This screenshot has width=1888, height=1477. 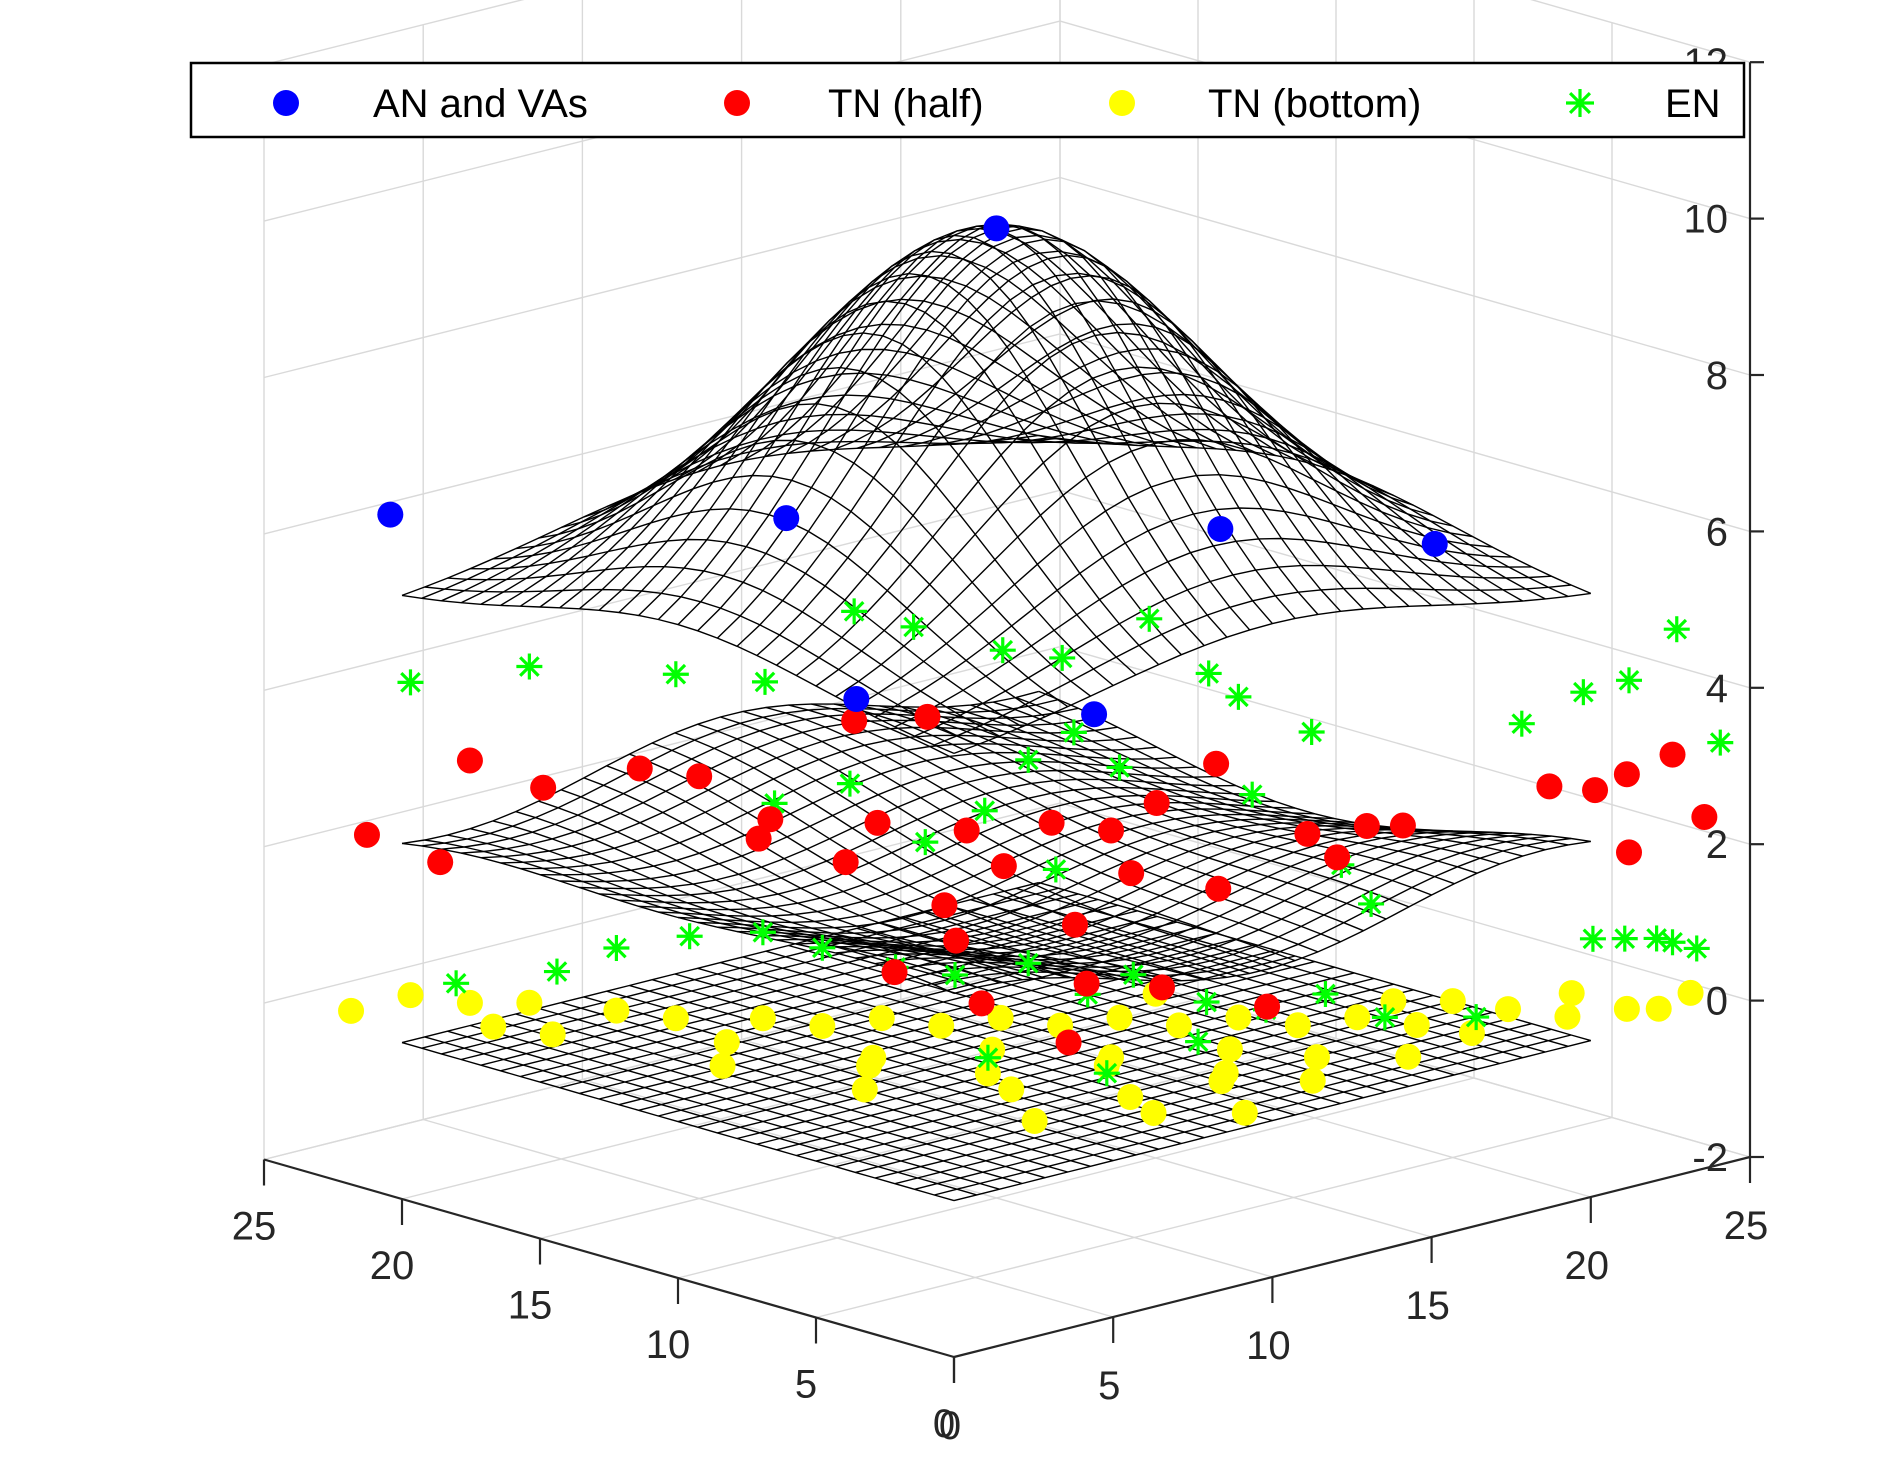 I want to click on legend-item-an-and-vas: AN and VAs, so click(x=430, y=104).